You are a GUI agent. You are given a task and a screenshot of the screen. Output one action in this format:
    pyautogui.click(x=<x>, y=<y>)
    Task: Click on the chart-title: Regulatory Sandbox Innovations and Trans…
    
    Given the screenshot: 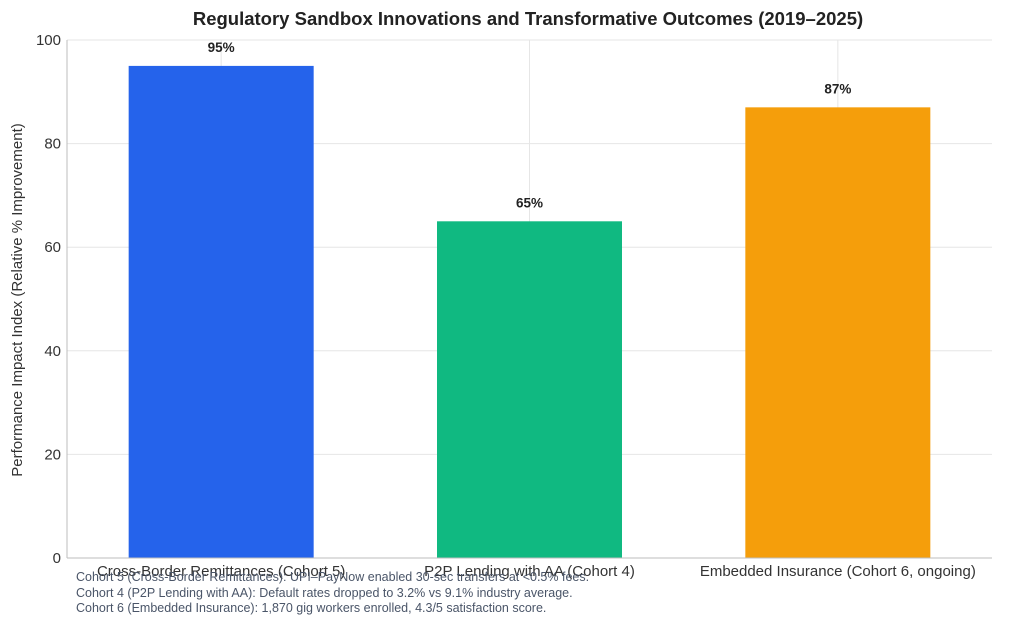 What is the action you would take?
    pyautogui.click(x=528, y=18)
    